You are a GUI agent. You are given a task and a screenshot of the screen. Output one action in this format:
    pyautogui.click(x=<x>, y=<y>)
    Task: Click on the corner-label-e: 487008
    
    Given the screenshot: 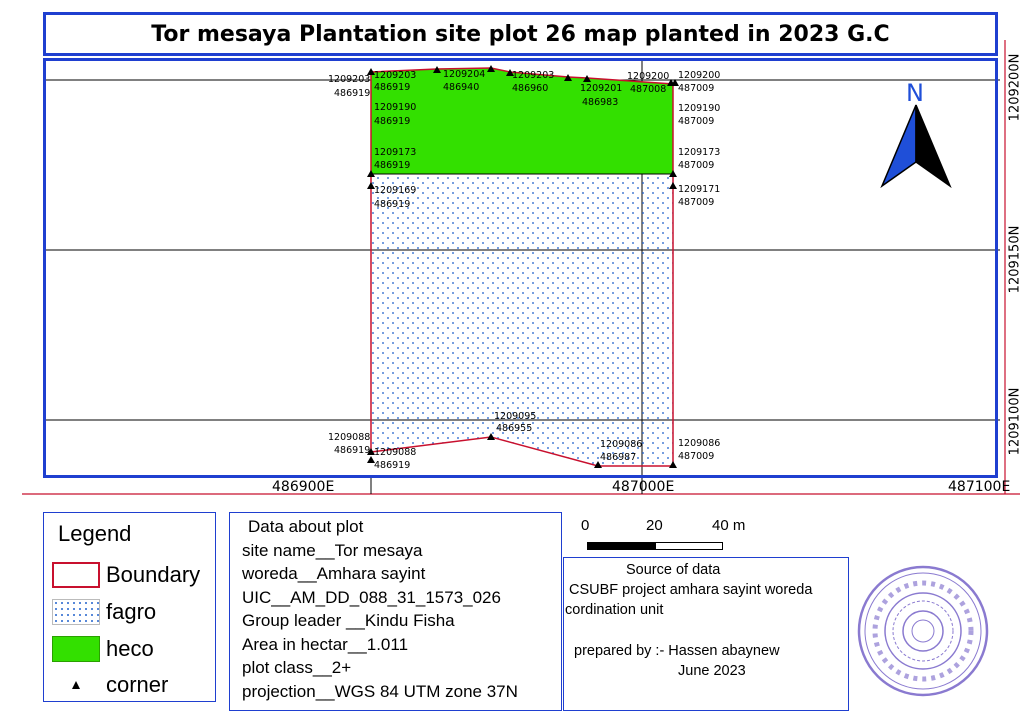 What is the action you would take?
    pyautogui.click(x=648, y=89)
    